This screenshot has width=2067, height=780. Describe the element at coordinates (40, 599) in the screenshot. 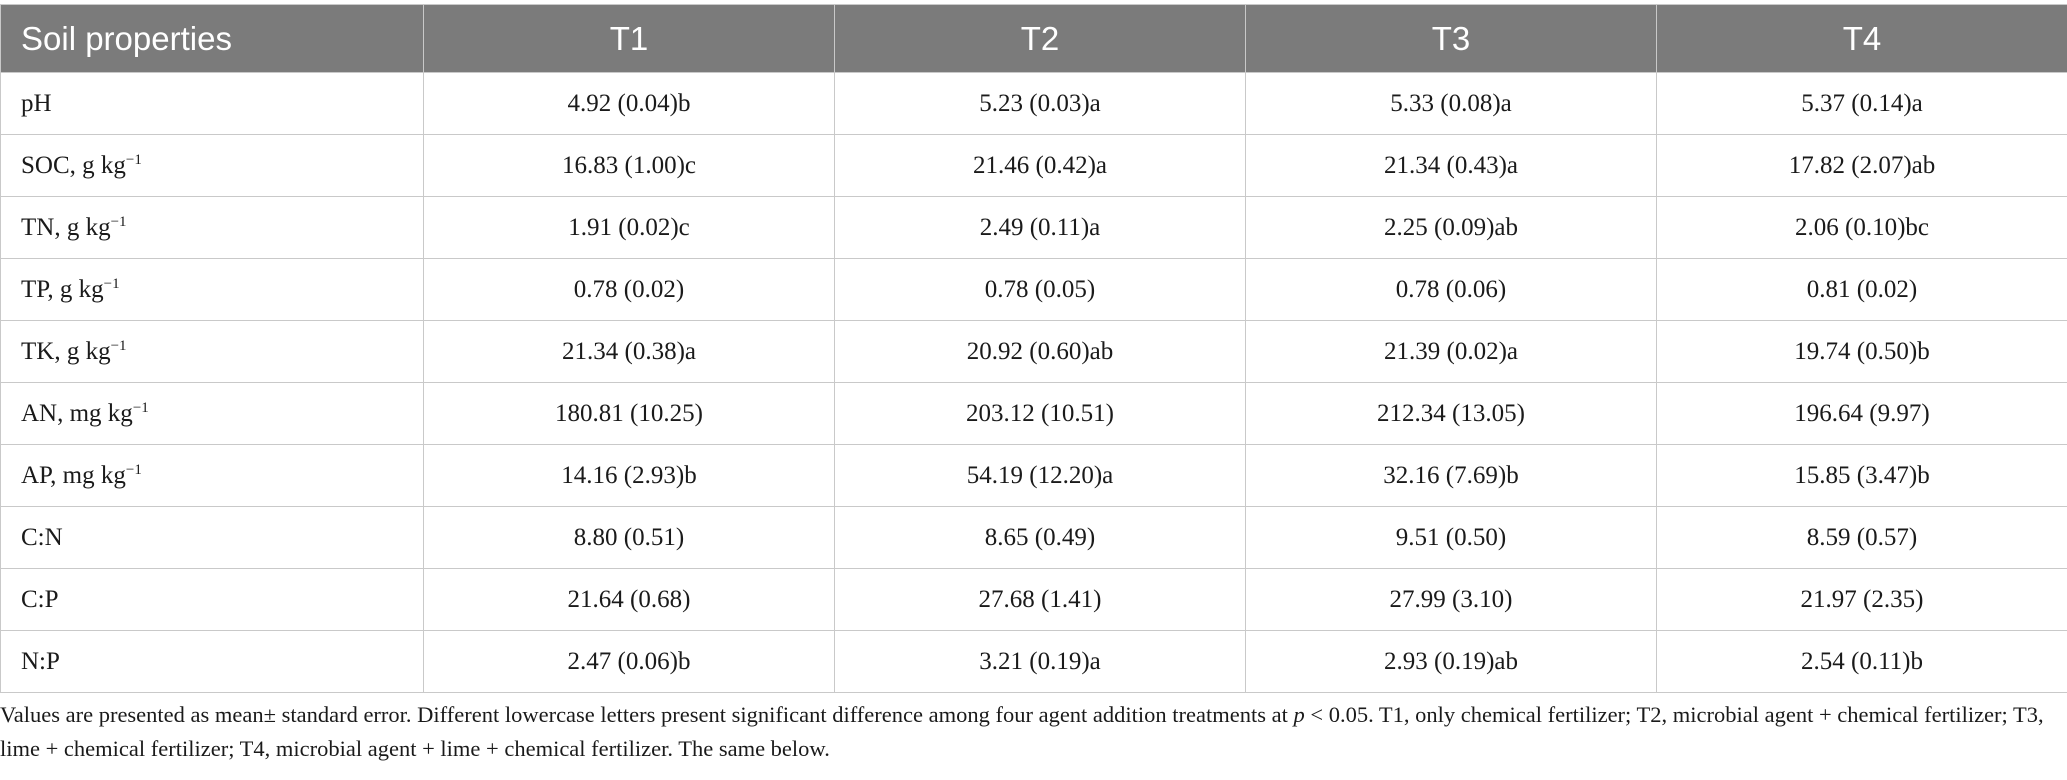

I see `row-label: C:P` at that location.